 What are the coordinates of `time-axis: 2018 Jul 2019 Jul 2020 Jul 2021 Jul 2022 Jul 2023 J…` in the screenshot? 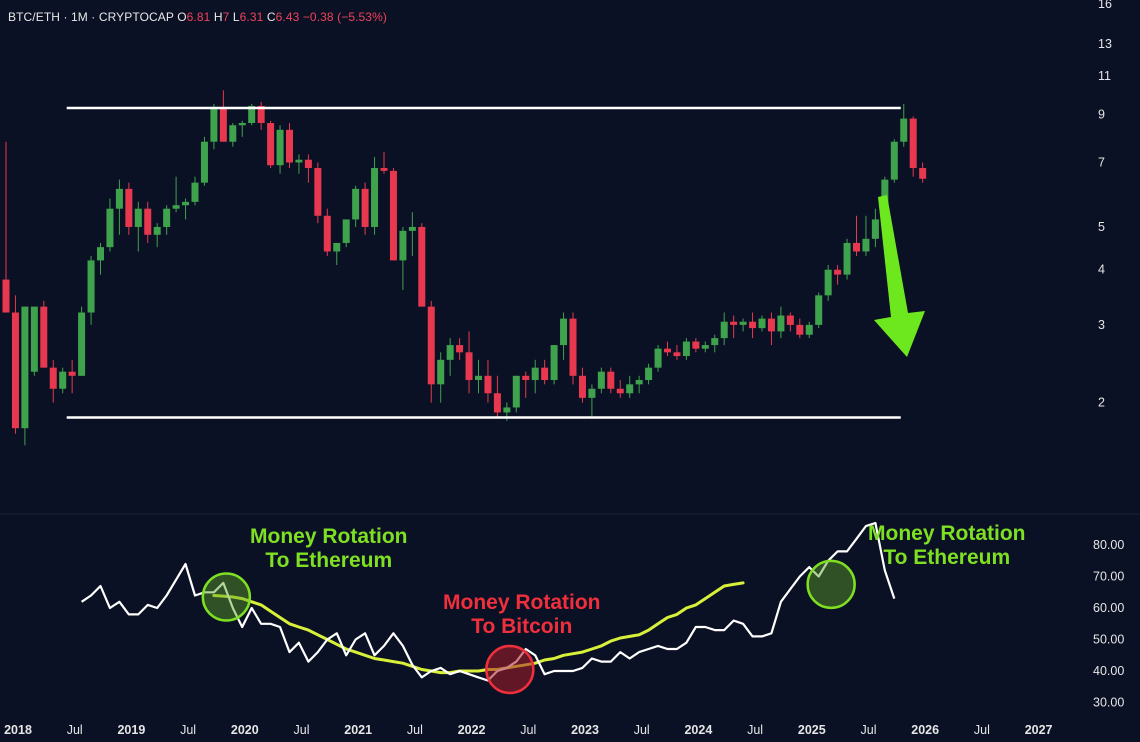 It's located at (528, 730).